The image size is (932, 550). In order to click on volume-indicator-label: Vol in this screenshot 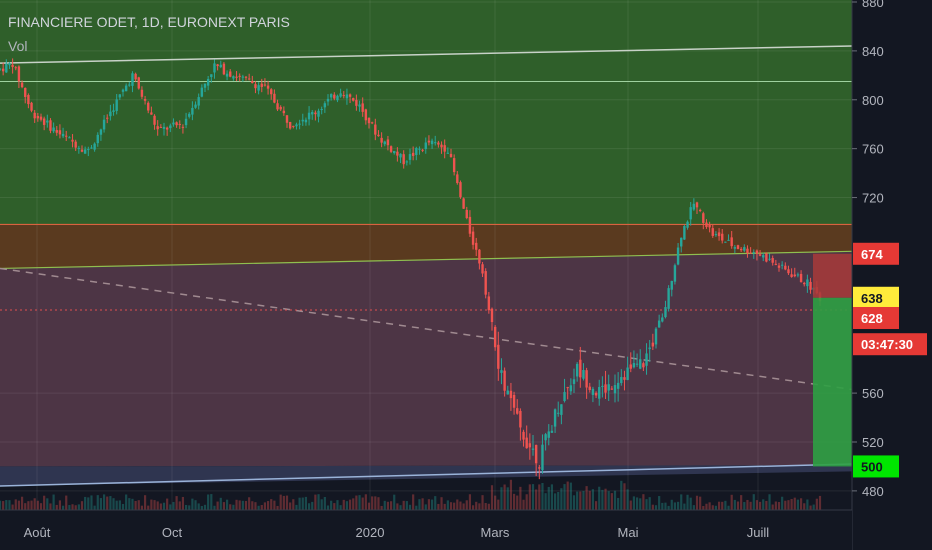, I will do `click(18, 46)`.